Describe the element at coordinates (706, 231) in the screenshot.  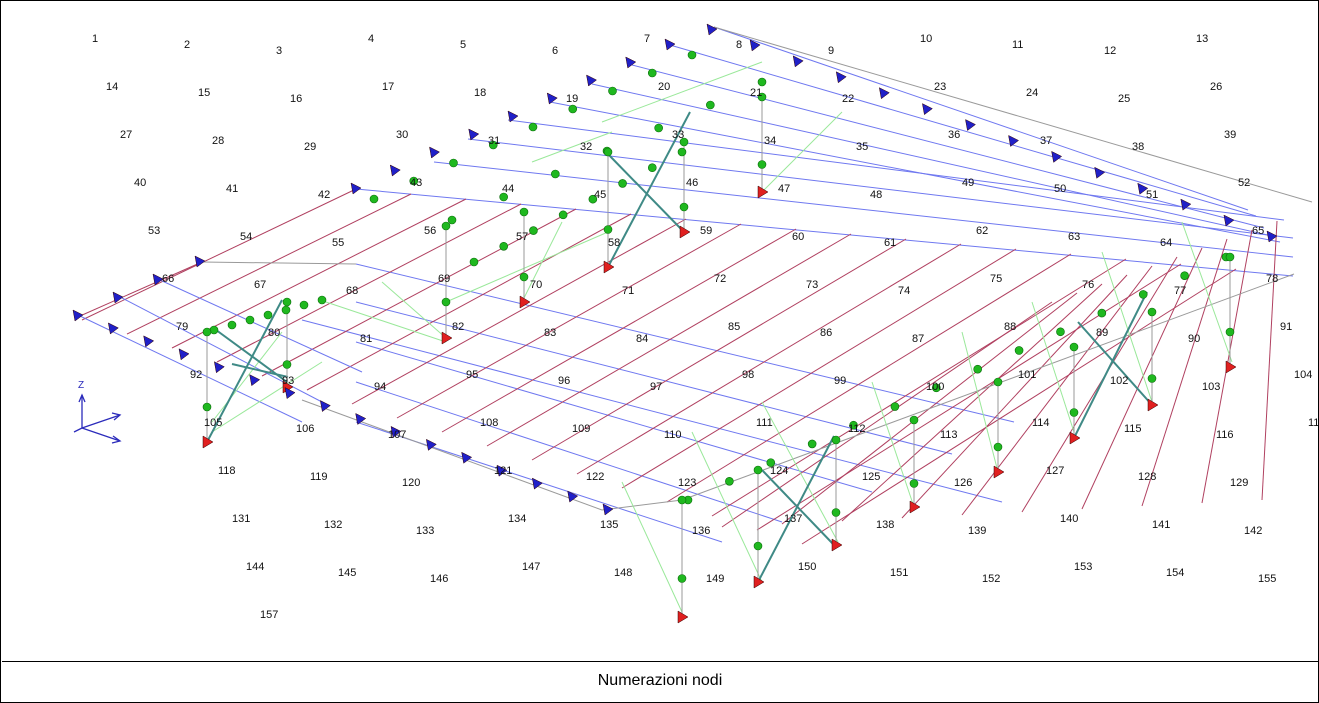
I see `node-number-label: 59` at that location.